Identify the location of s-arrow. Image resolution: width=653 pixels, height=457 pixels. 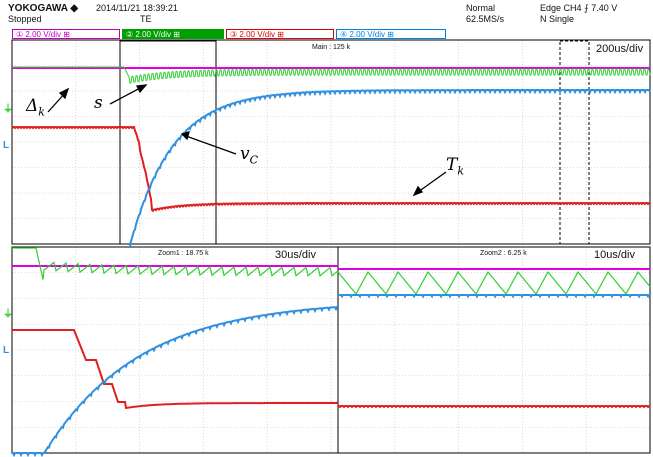
(126, 95).